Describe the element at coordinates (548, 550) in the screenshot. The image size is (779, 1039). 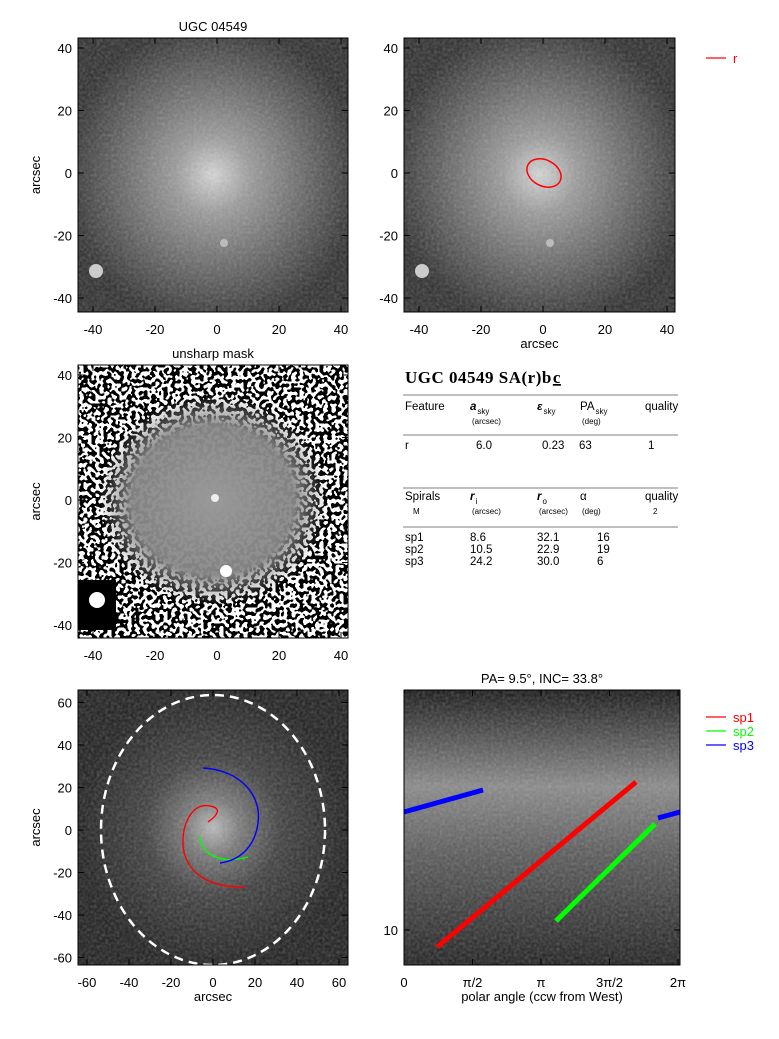
I see `table-cell: 22.9` at that location.